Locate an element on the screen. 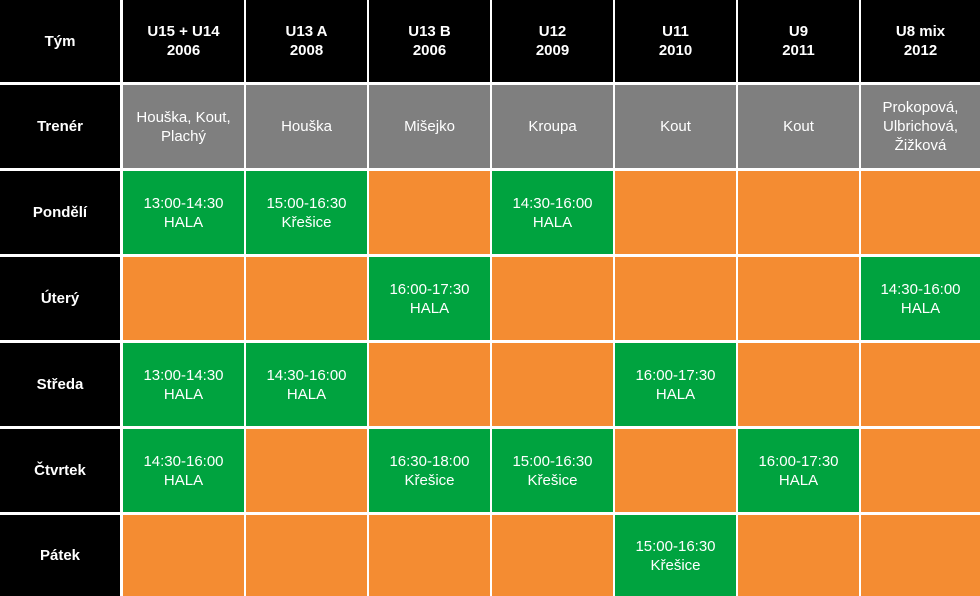 The width and height of the screenshot is (980, 596). trainer-cell-text: Mišejko is located at coordinates (429, 126).